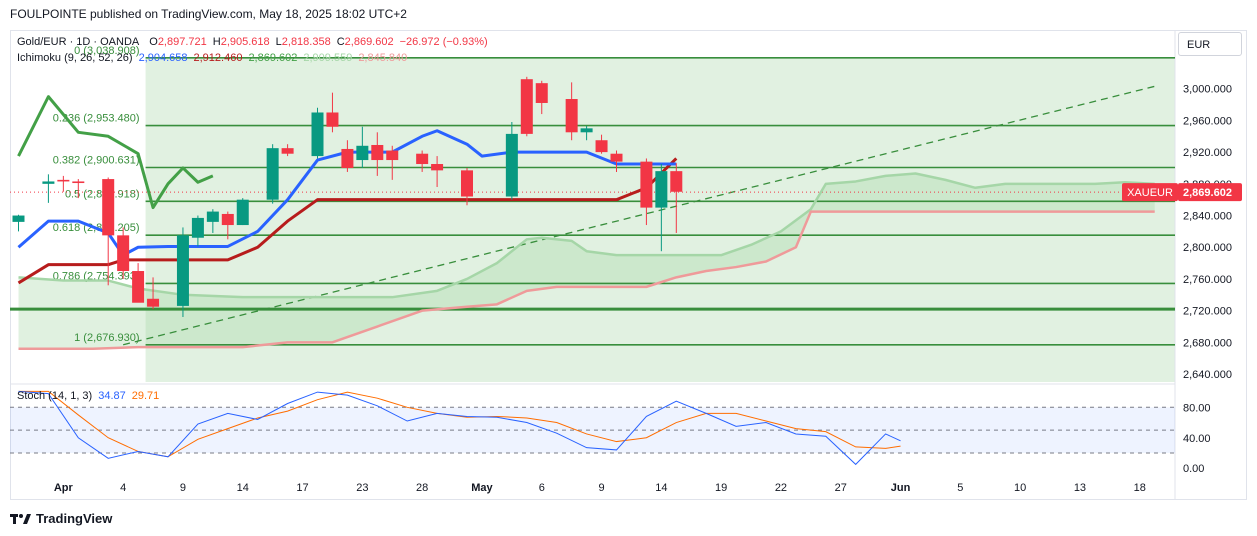  What do you see at coordinates (1207, 217) in the screenshot?
I see `price-tick-label: 2,840.000` at bounding box center [1207, 217].